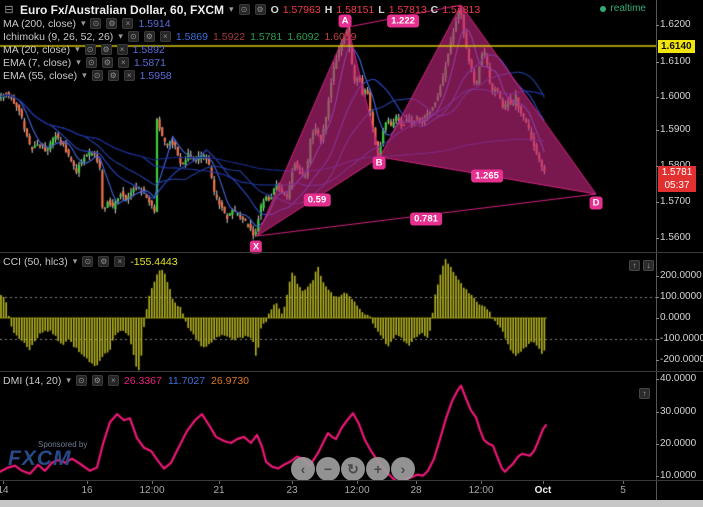  Describe the element at coordinates (403, 469) in the screenshot. I see `scroll-right-button: ›` at that location.